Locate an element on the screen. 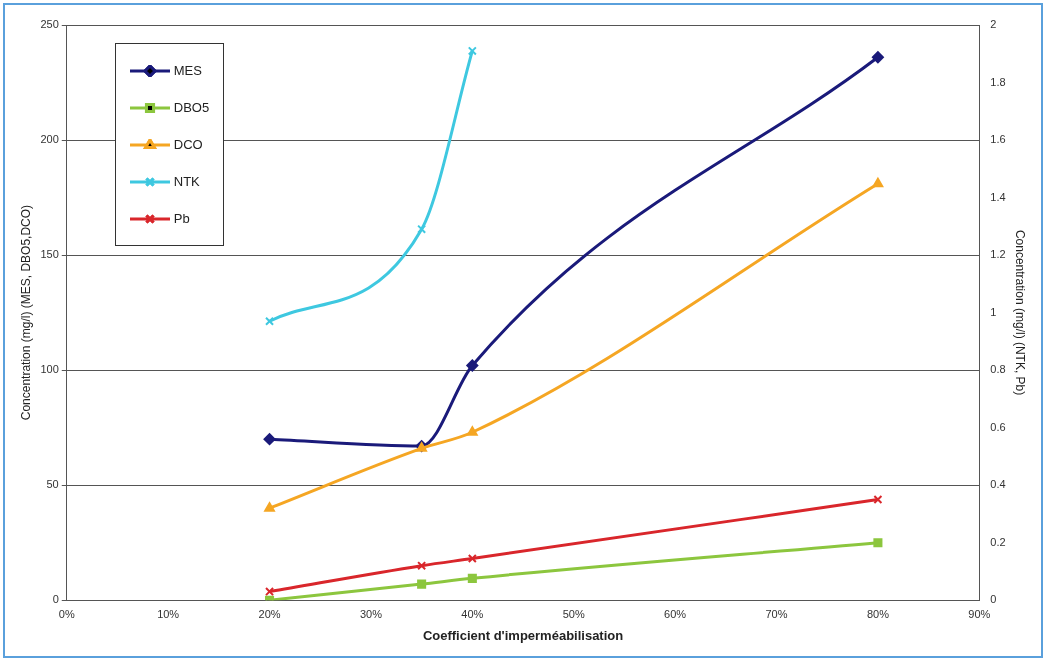 Image resolution: width=1048 pixels, height=663 pixels. x-tick-label: 20% is located at coordinates (269, 613).